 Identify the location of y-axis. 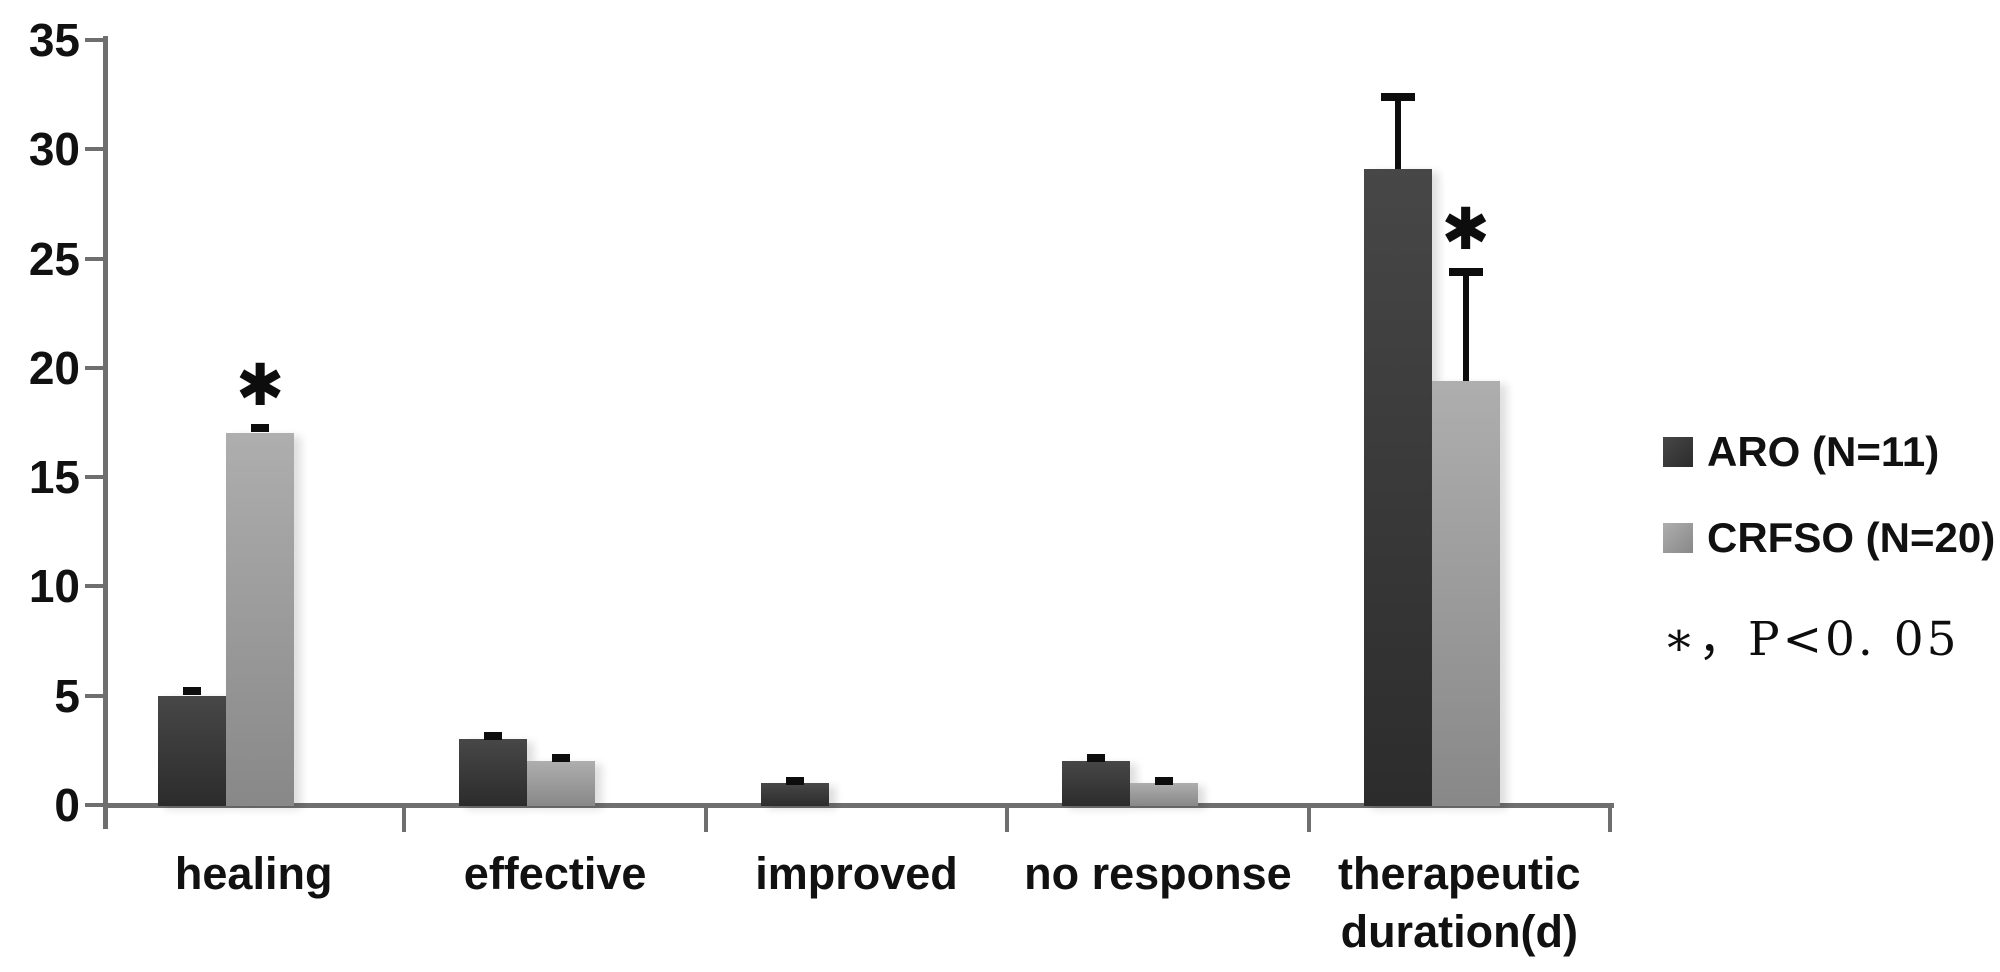
(105, 432).